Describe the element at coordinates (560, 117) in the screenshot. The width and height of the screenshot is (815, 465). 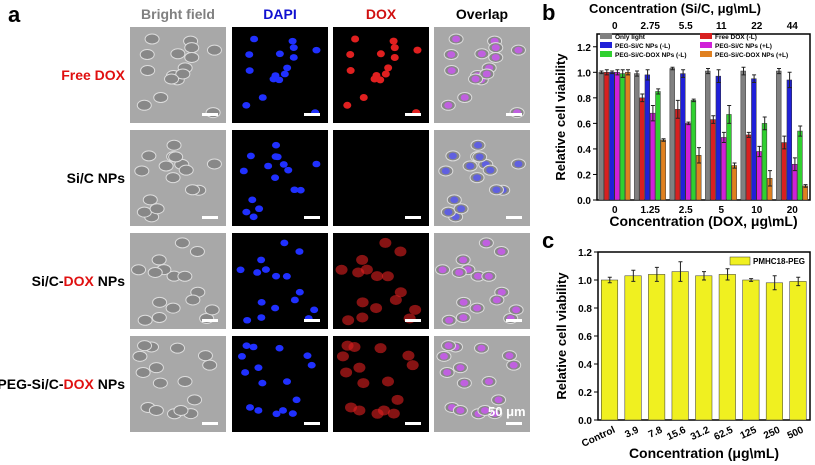
I see `y-axis-label: Relative cell viability` at that location.